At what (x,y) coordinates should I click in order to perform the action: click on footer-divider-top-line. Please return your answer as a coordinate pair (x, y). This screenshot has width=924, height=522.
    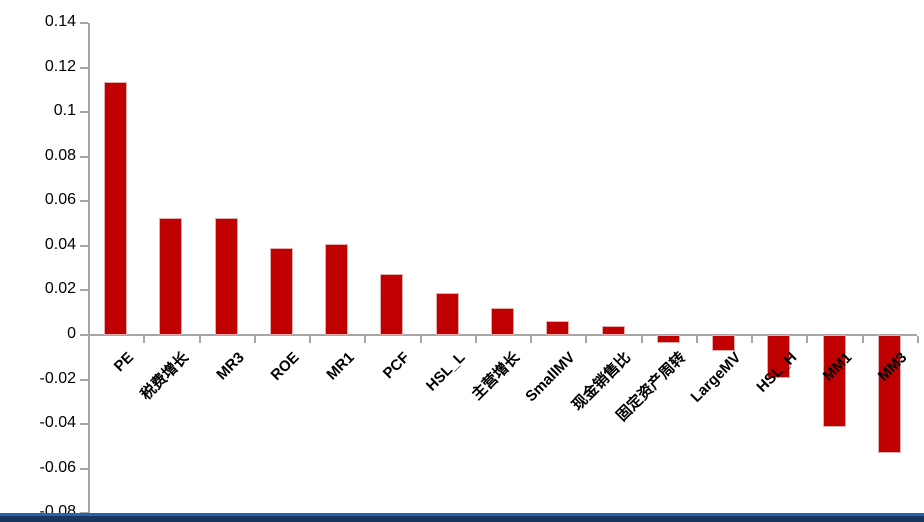
    Looking at the image, I should click on (462, 514).